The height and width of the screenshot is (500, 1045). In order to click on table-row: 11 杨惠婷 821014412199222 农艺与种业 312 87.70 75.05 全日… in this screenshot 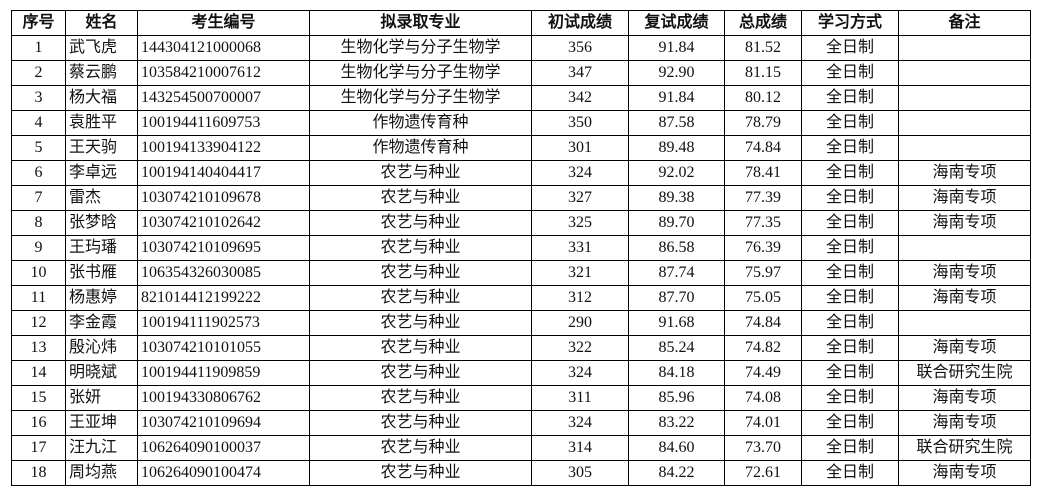, I will do `click(521, 298)`.